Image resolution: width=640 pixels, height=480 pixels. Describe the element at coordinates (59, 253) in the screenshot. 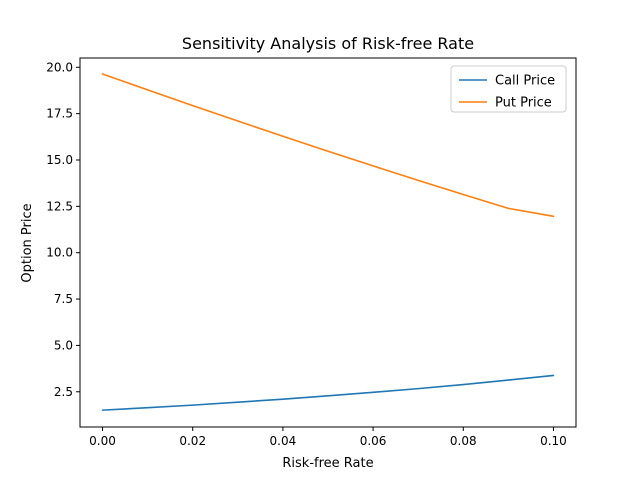

I see `y-tick-label: 10.0` at that location.